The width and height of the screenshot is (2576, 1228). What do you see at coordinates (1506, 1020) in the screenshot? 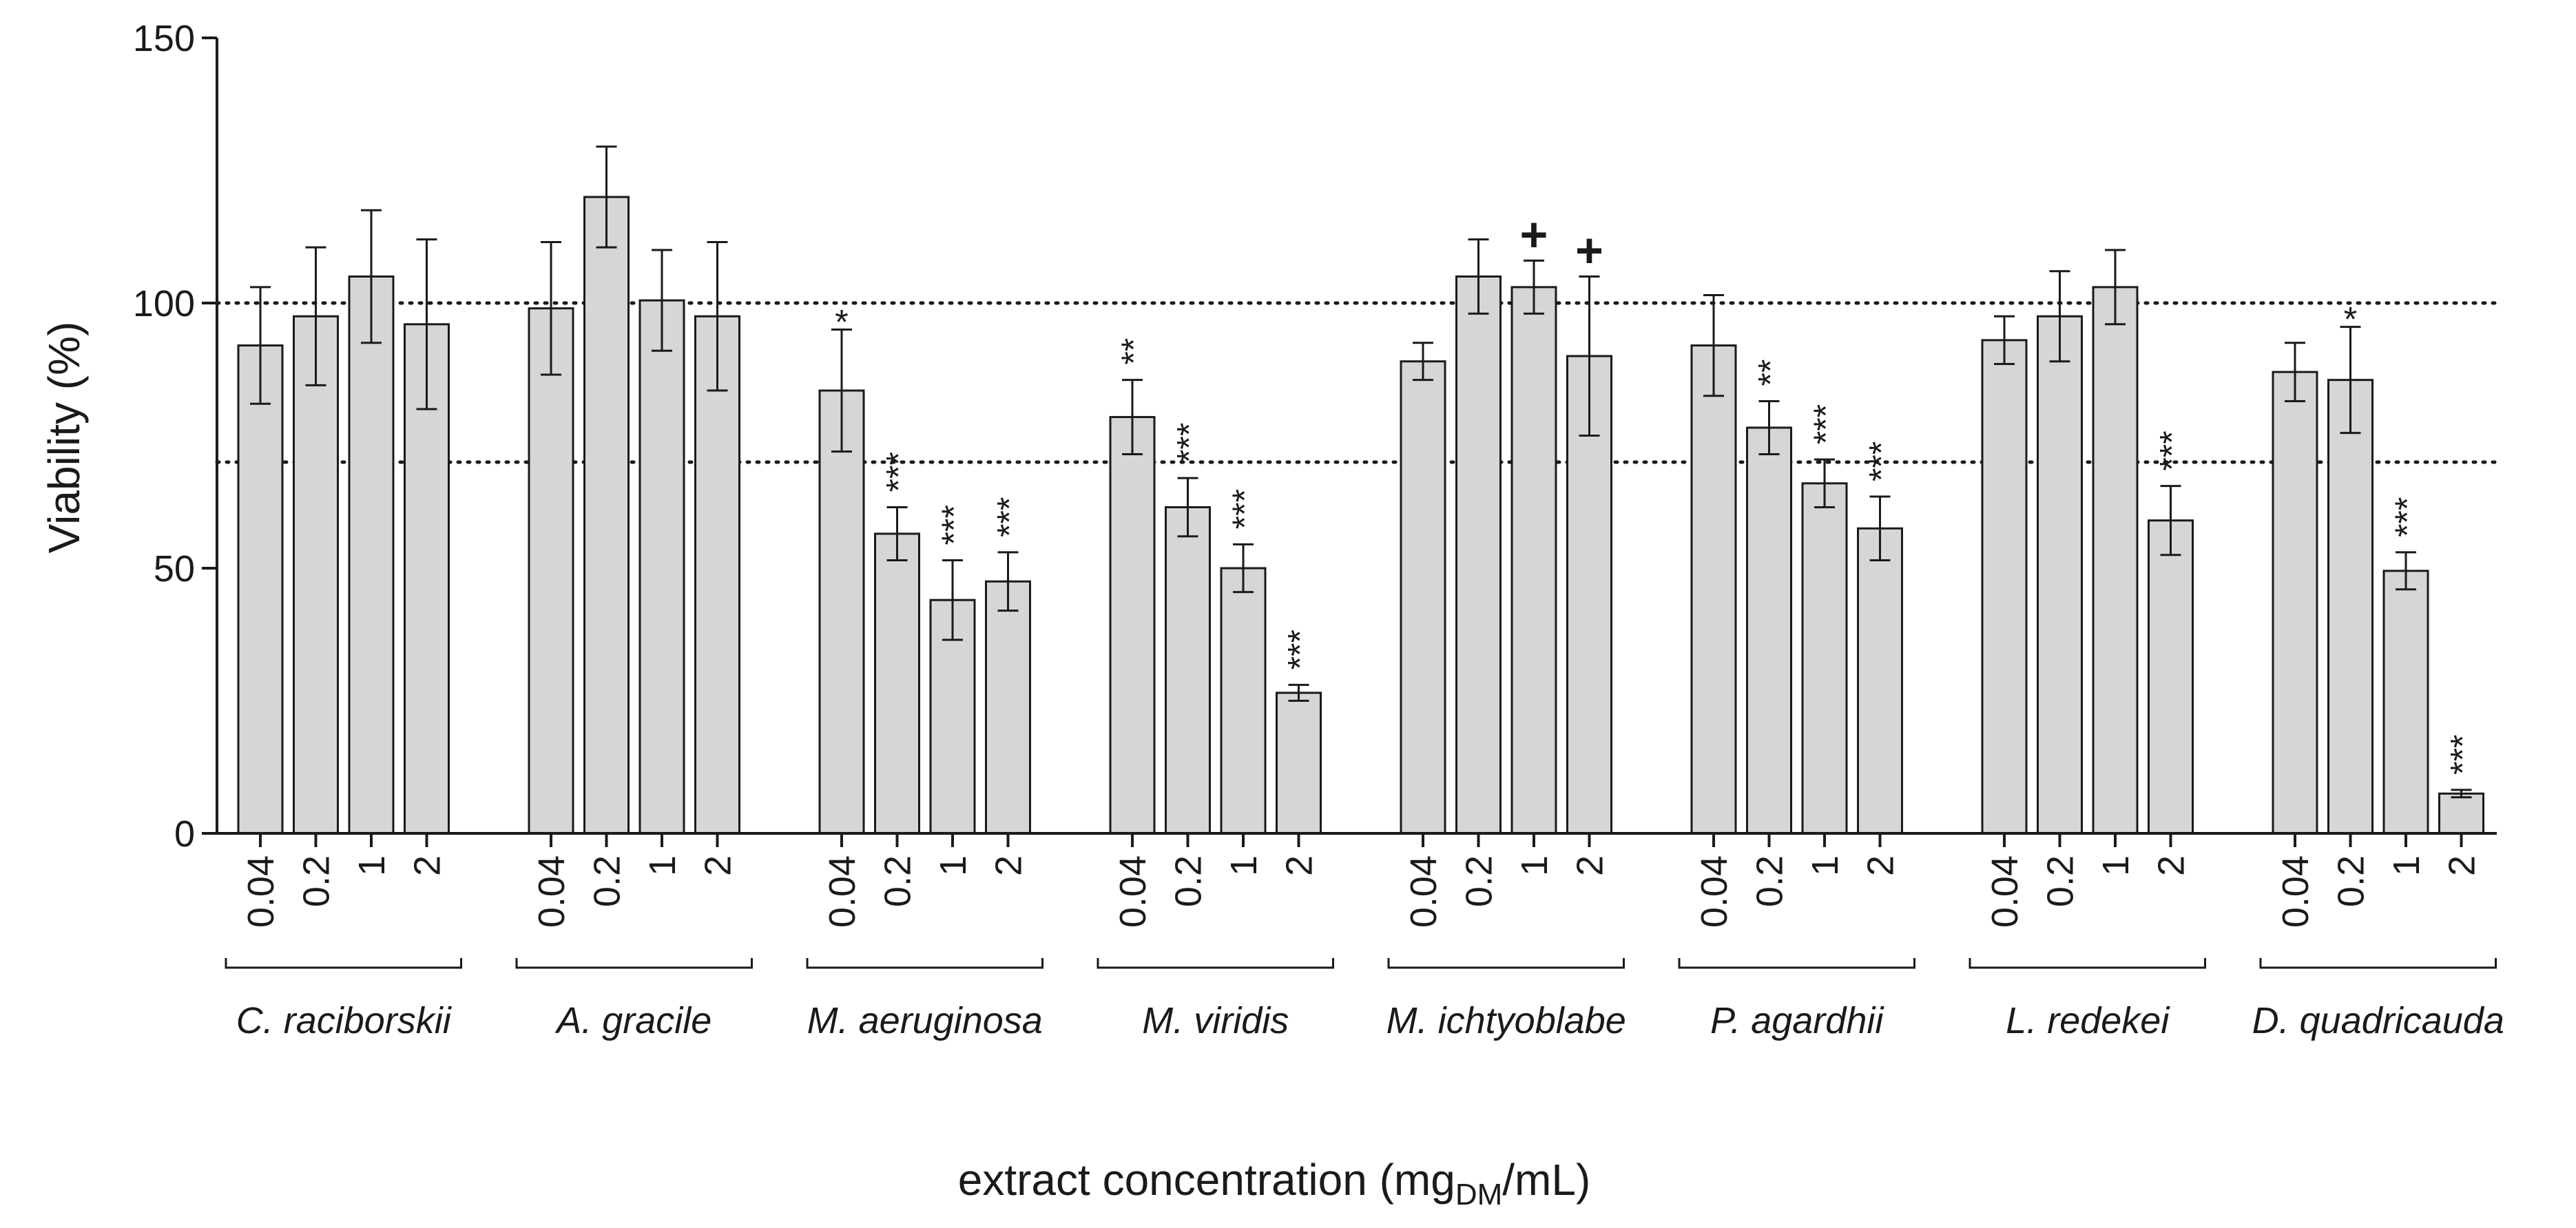
I see `group-label: M. ichtyoblabe` at bounding box center [1506, 1020].